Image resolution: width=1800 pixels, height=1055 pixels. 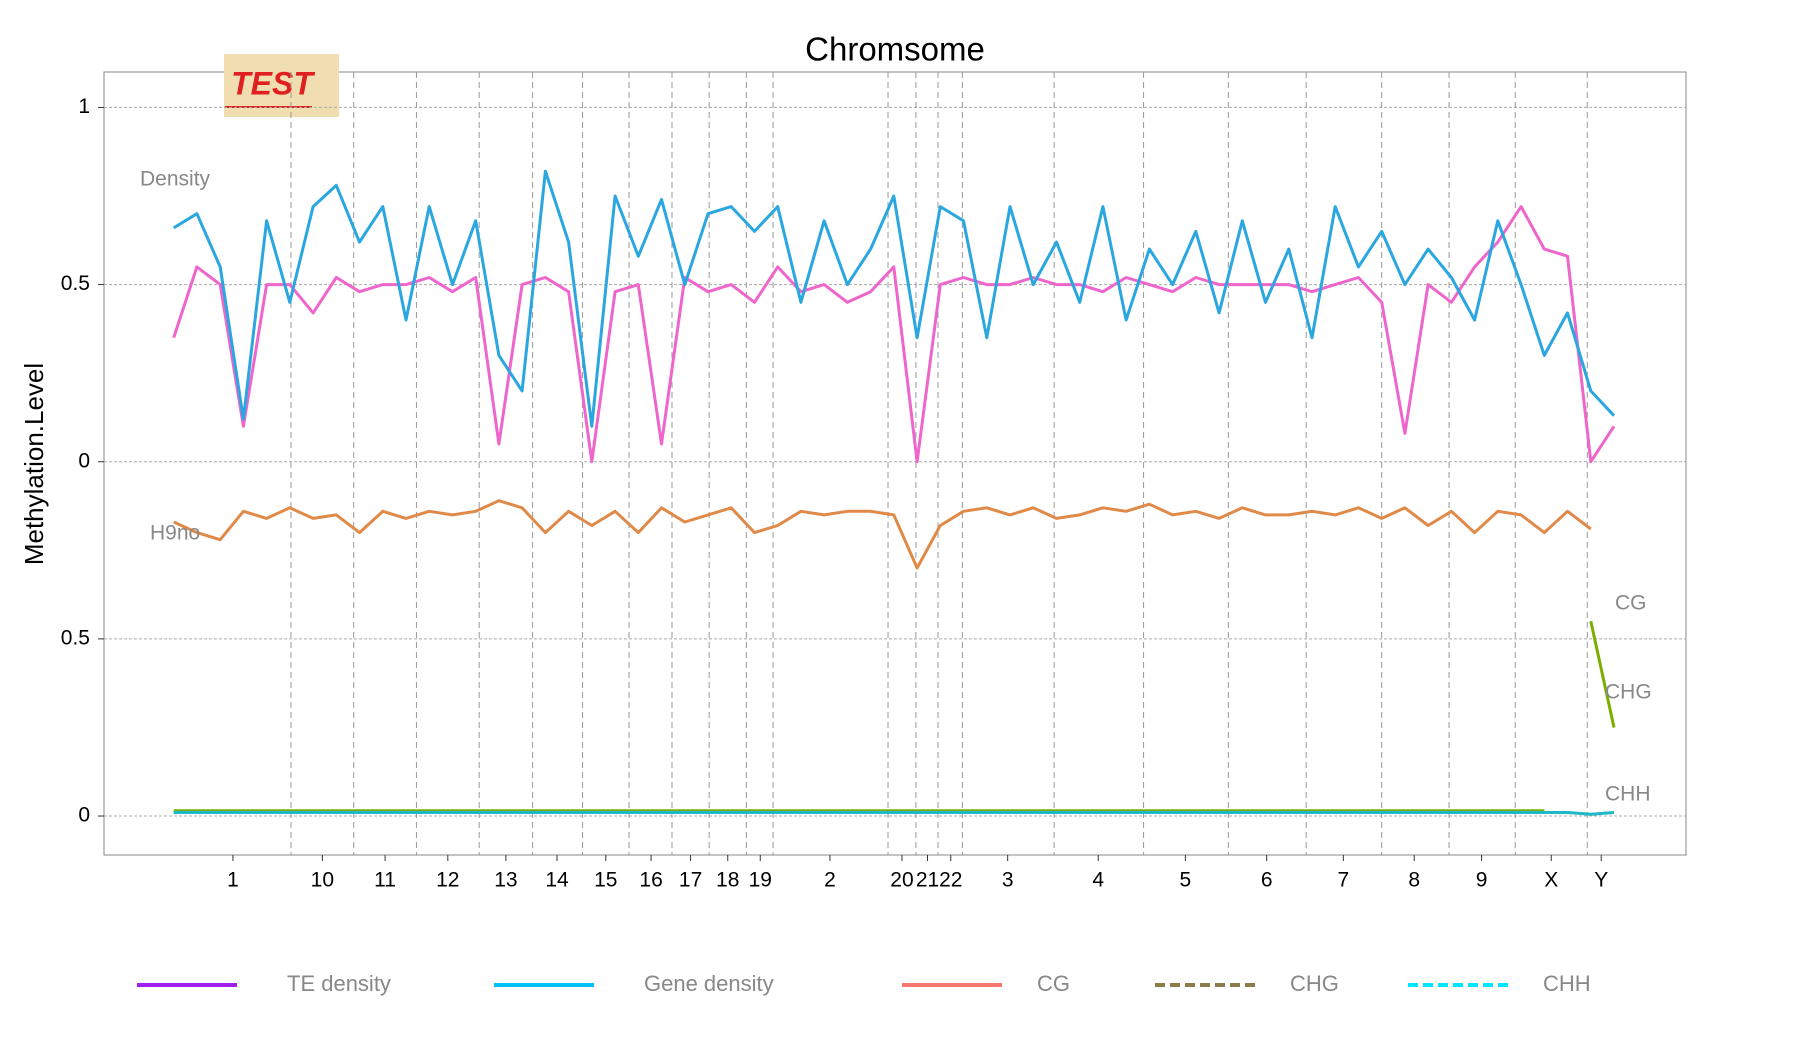 I want to click on legend-label: TE density, so click(x=339, y=983).